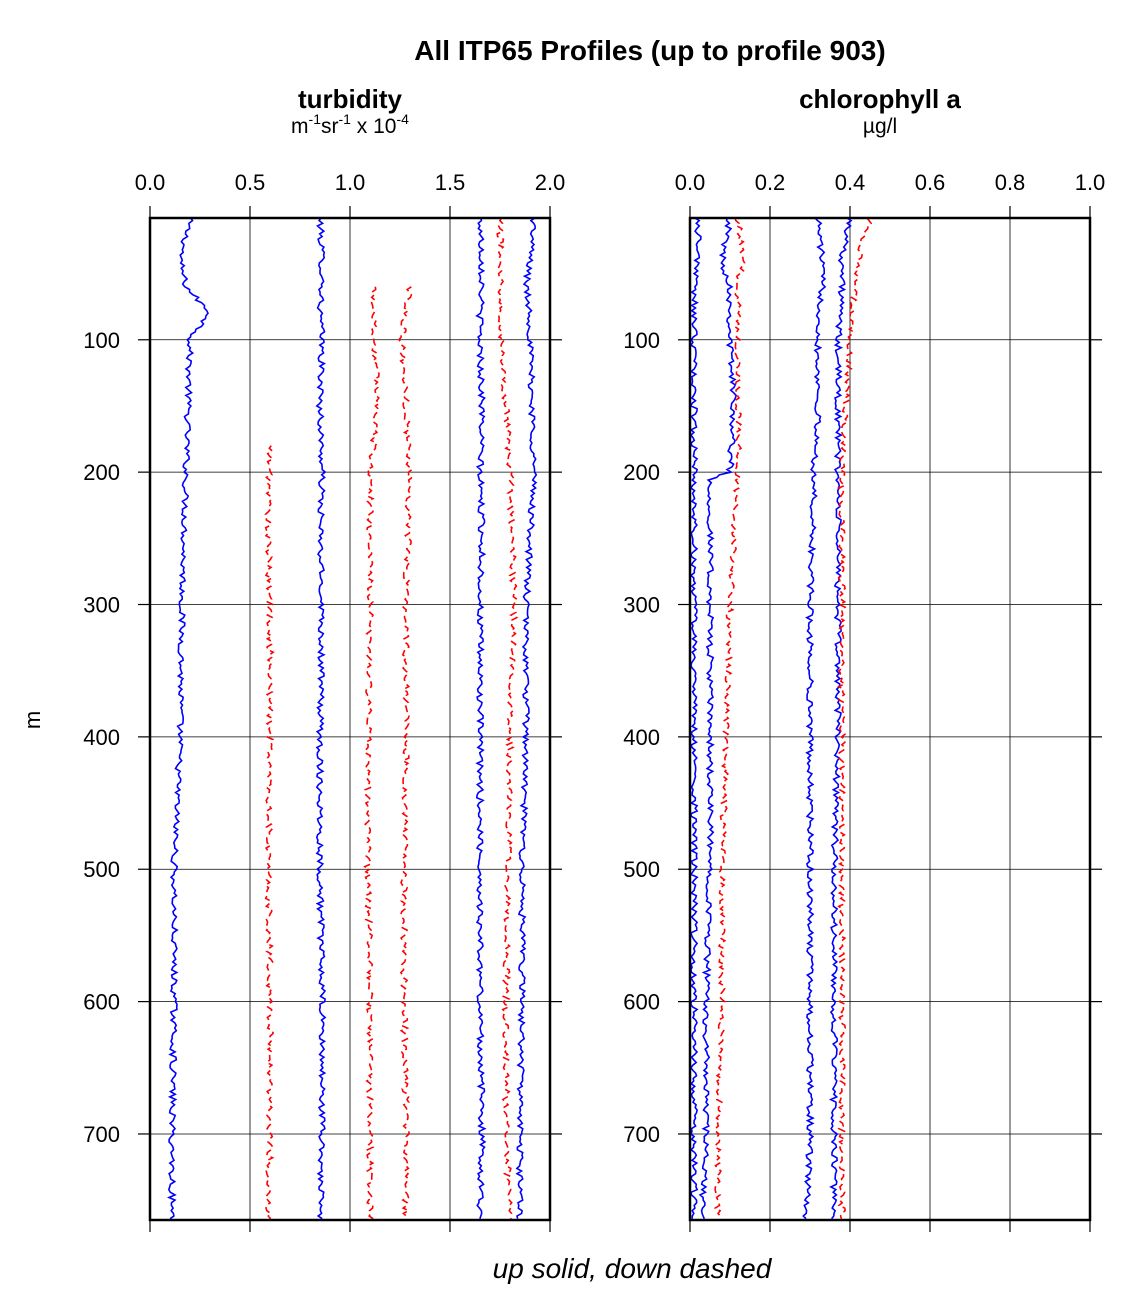 This screenshot has width=1140, height=1300. What do you see at coordinates (633, 1268) in the screenshot?
I see `footer-legend-note: up solid, down dashed` at bounding box center [633, 1268].